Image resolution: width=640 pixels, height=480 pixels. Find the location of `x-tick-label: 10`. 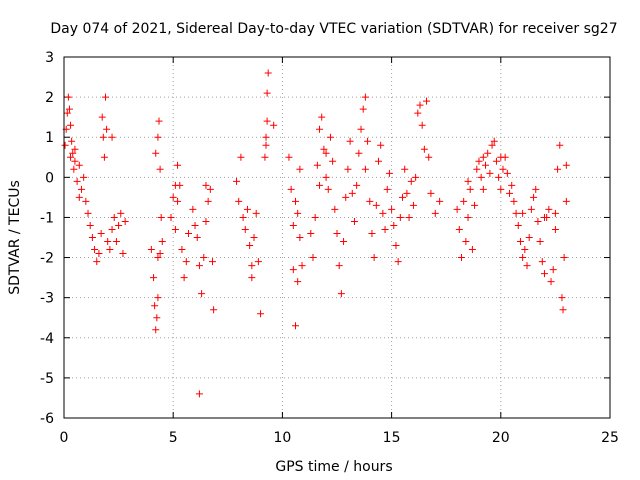

x-tick-label: 10 is located at coordinates (282, 438).